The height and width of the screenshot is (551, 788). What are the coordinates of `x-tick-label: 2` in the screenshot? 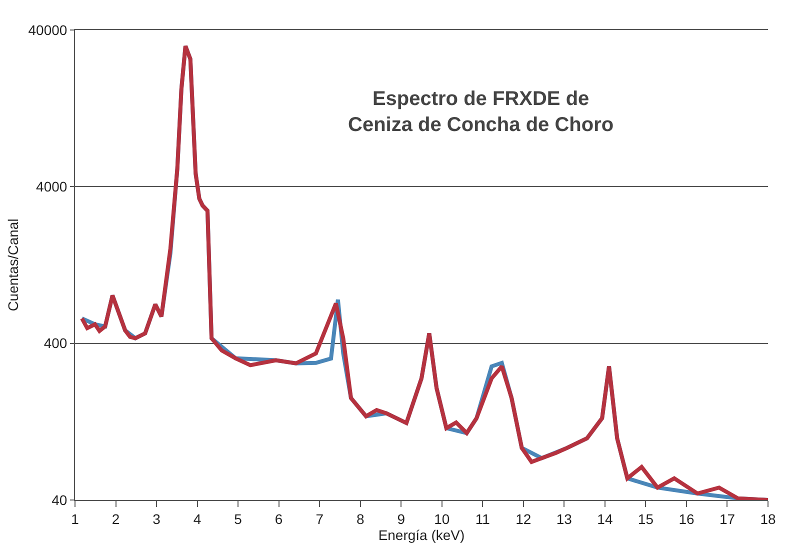 It's located at (116, 518).